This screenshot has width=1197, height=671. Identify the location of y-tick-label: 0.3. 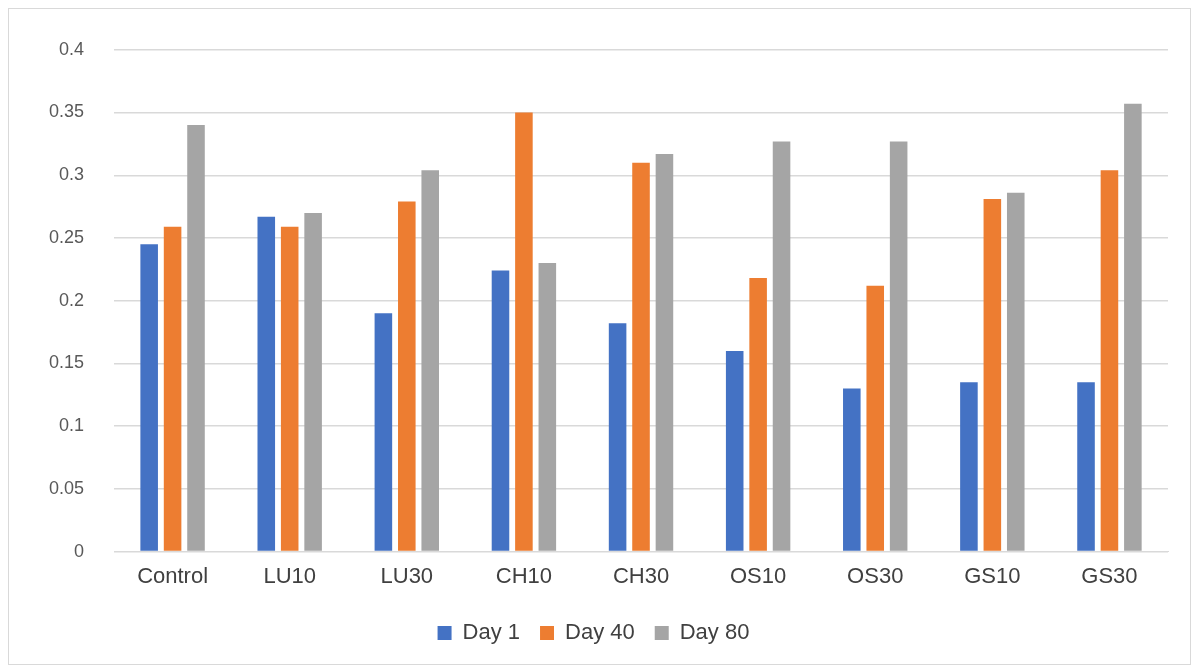
(72, 174).